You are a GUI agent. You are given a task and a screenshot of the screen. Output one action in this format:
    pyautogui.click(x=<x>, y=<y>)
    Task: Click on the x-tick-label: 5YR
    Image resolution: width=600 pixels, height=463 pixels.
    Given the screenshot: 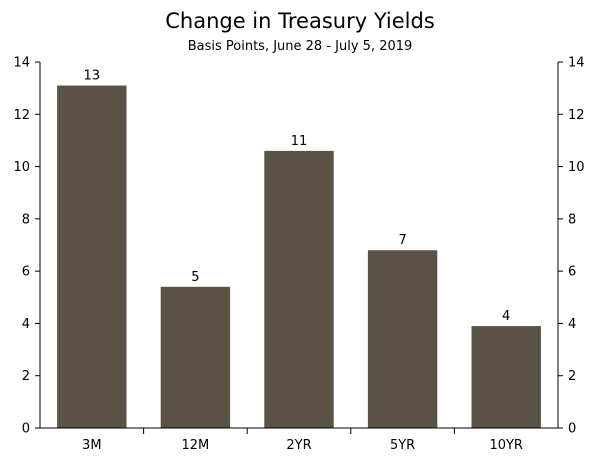 What is the action you would take?
    pyautogui.click(x=402, y=445)
    